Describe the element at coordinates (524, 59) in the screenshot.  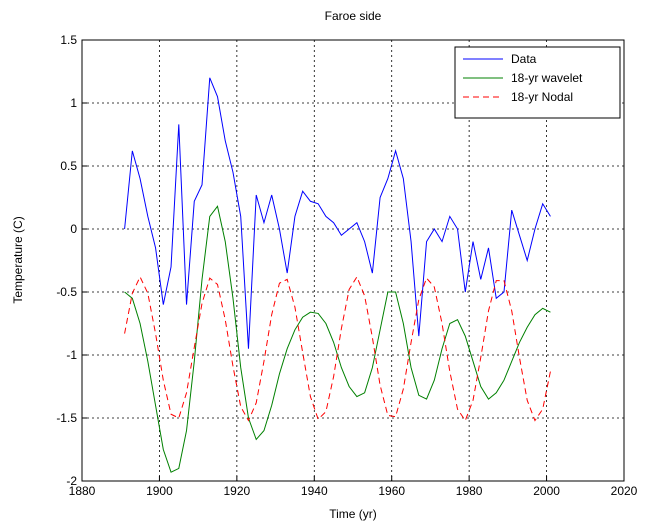
I see `legend-label: Data` at that location.